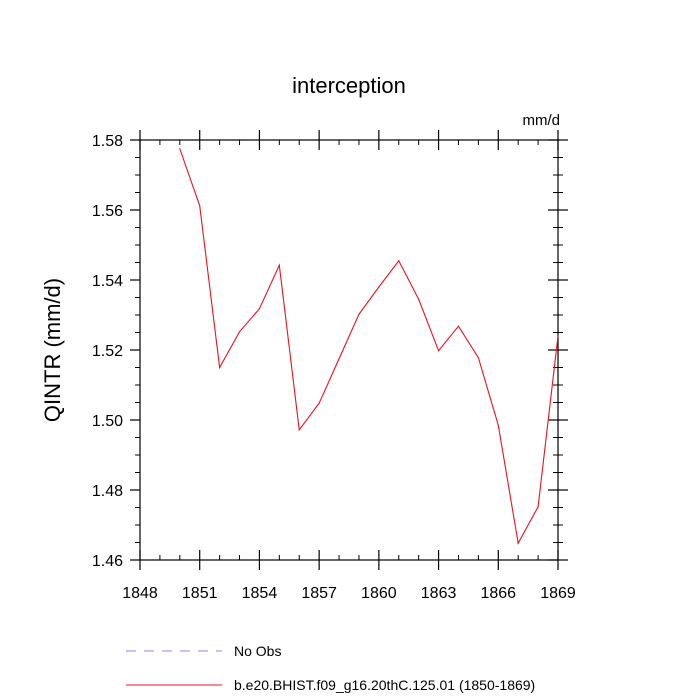 The height and width of the screenshot is (700, 700). I want to click on y-tick-label: 1.48, so click(107, 491).